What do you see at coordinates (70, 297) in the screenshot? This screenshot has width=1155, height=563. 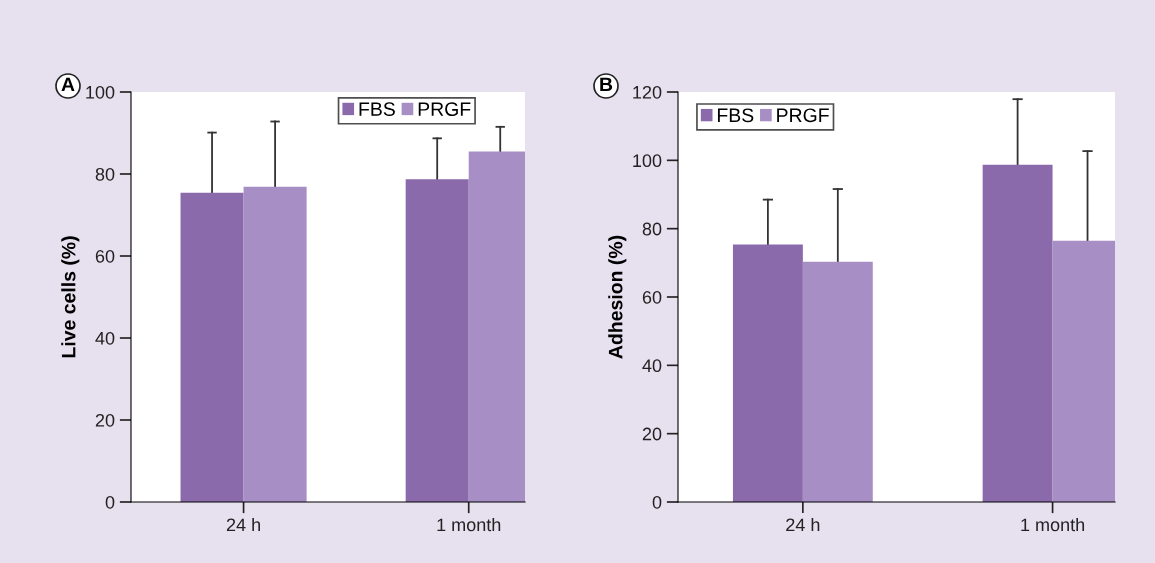 I see `y-axis-title: Live cells (%)` at bounding box center [70, 297].